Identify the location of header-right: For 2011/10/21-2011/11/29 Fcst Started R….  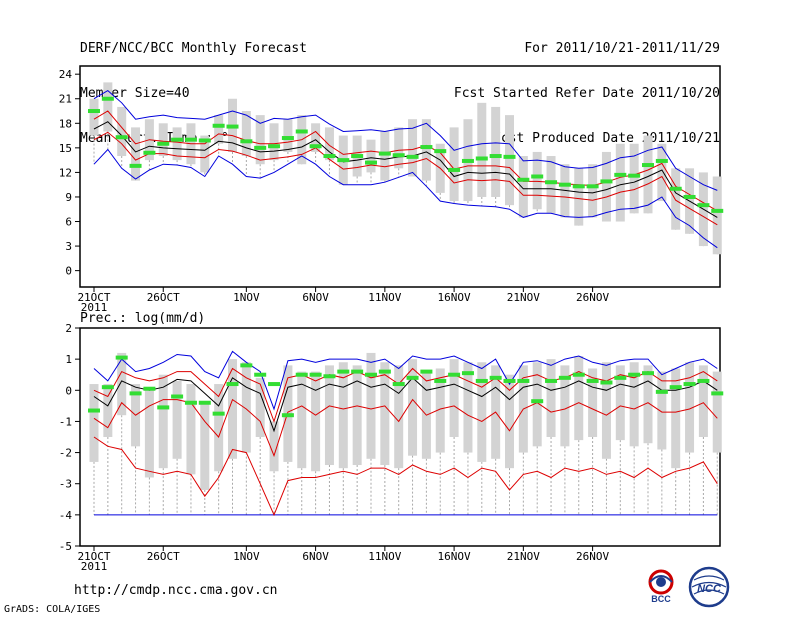
(587, 86).